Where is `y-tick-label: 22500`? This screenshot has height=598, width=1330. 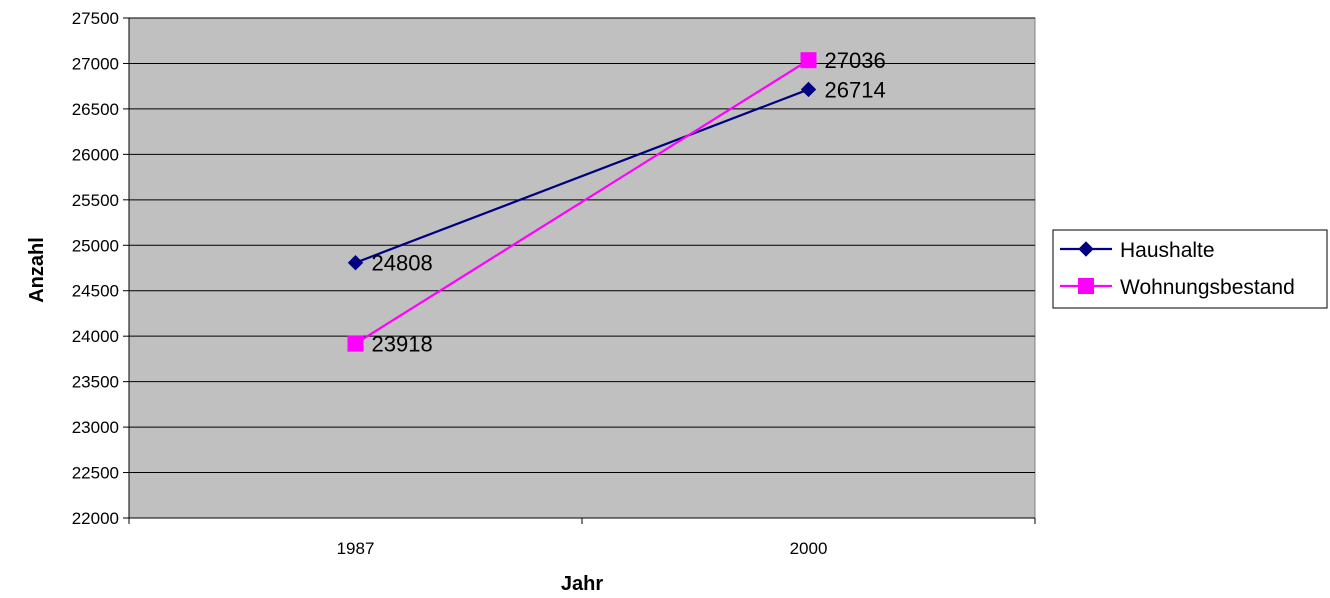 y-tick-label: 22500 is located at coordinates (95, 473).